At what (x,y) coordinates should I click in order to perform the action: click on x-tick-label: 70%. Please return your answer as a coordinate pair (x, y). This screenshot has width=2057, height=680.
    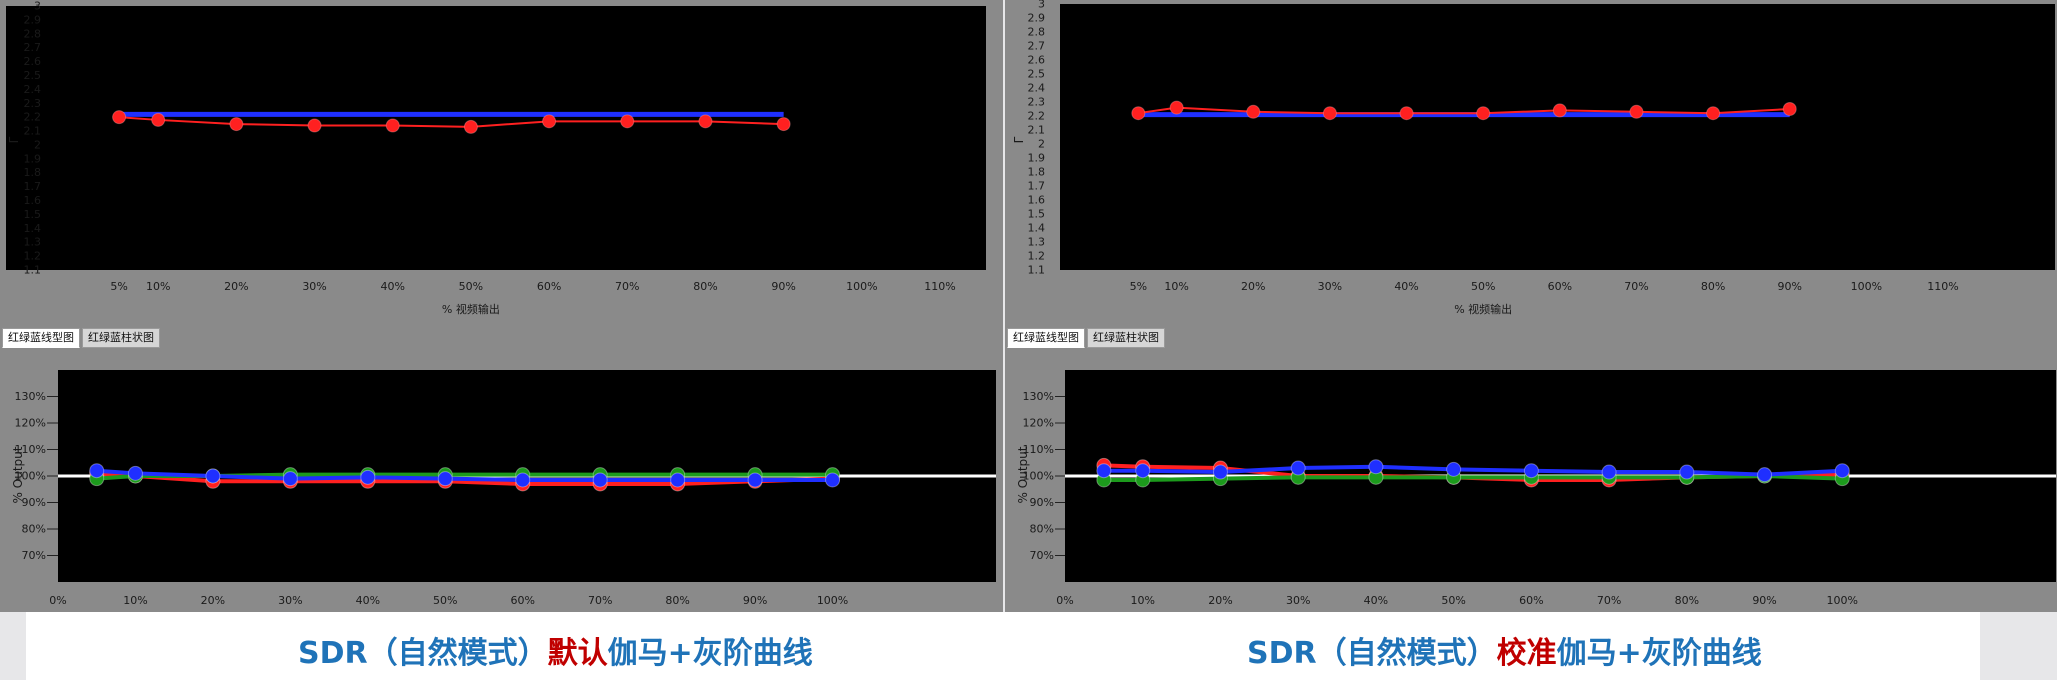
    Looking at the image, I should click on (1609, 600).